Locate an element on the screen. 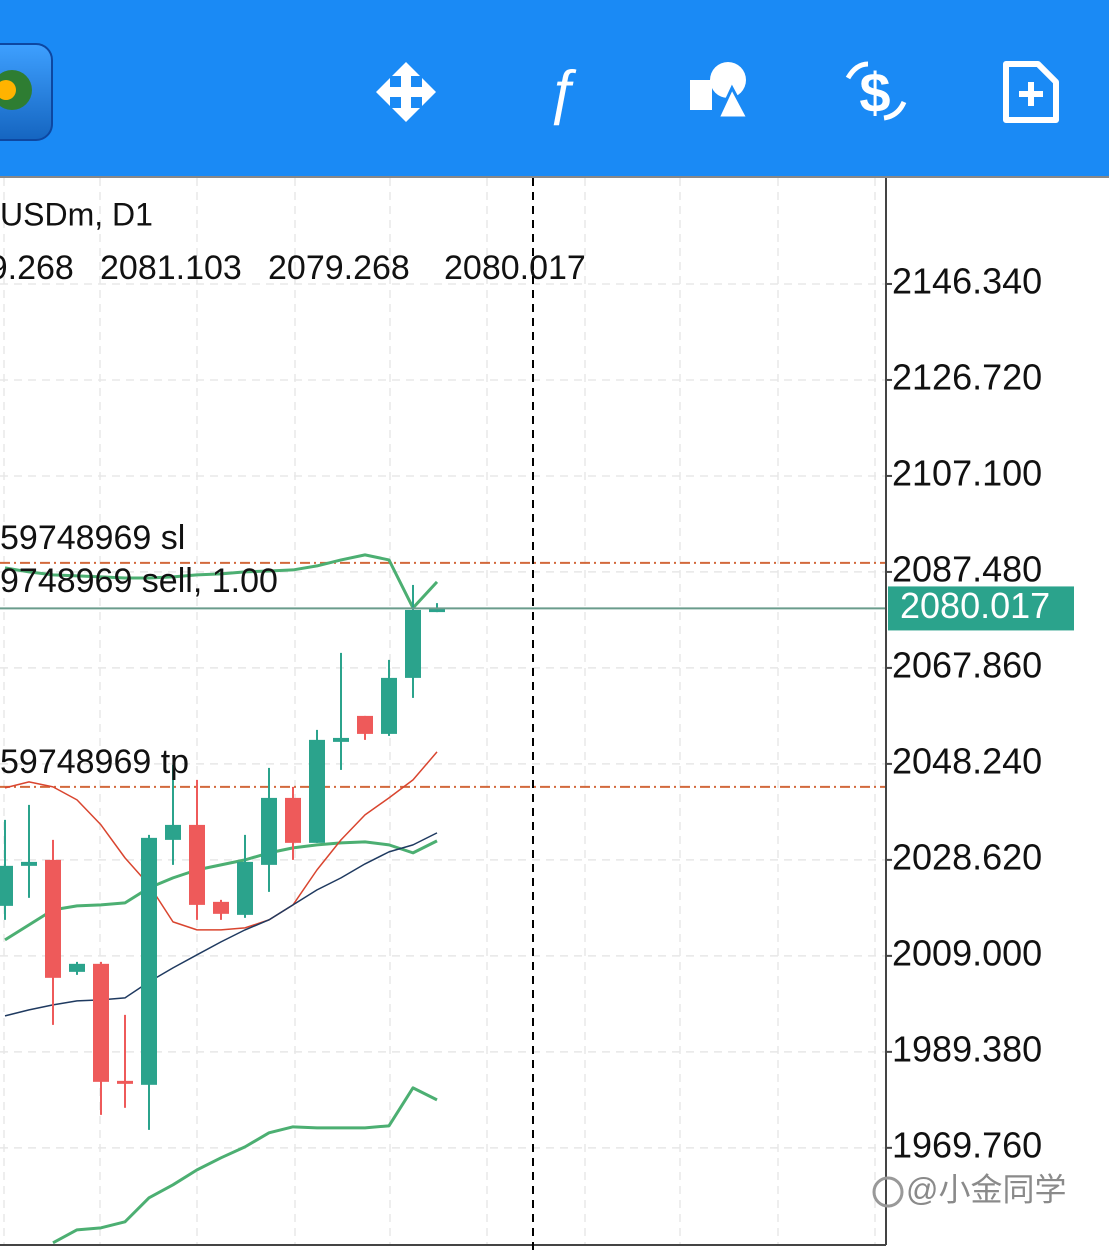  tp-label: 59748969 tp is located at coordinates (94, 762).